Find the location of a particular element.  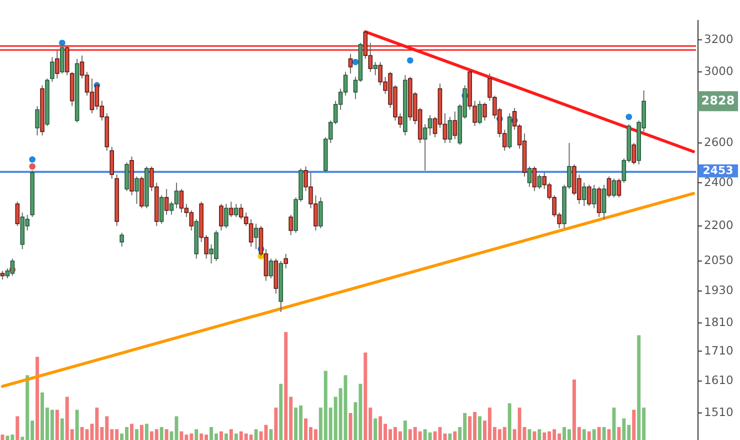

y-tick-label: 1930 is located at coordinates (719, 290).